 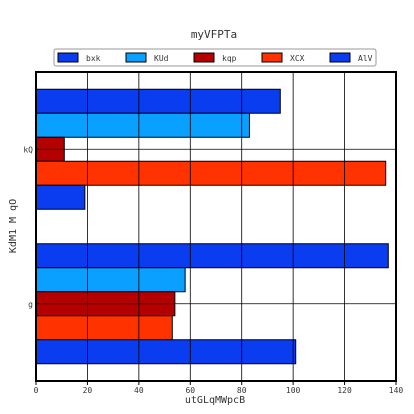 I want to click on x-axis-label: utGLqMWpcB, so click(x=215, y=400).